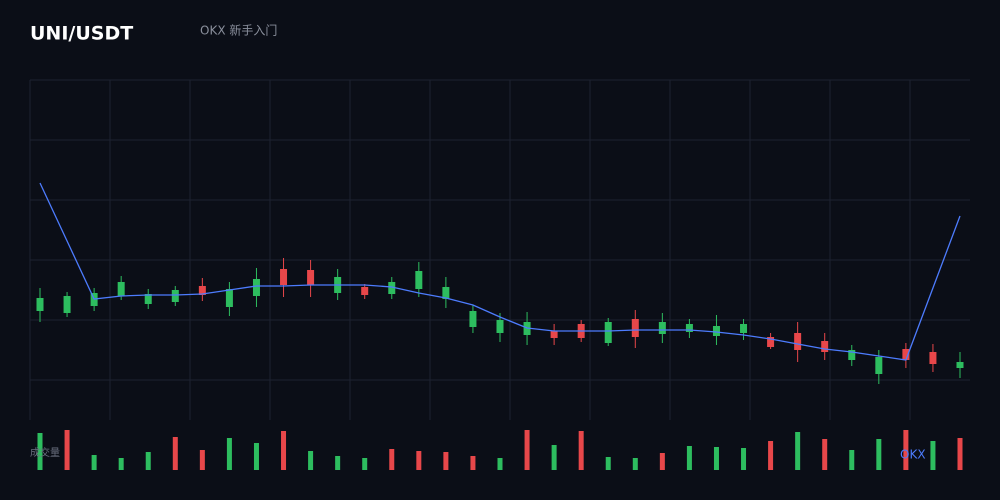 The image size is (1000, 500). What do you see at coordinates (913, 455) in the screenshot?
I see `watermark: OKX` at bounding box center [913, 455].